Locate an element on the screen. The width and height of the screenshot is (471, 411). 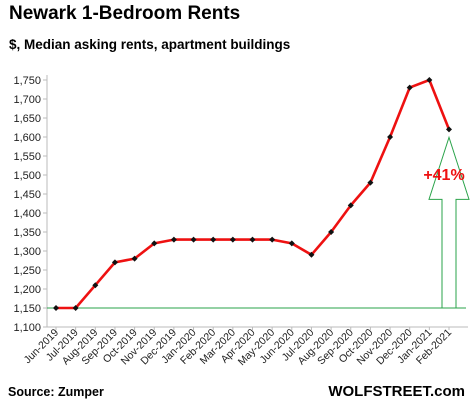
y-tick-label: 1,600 is located at coordinates (27, 138).